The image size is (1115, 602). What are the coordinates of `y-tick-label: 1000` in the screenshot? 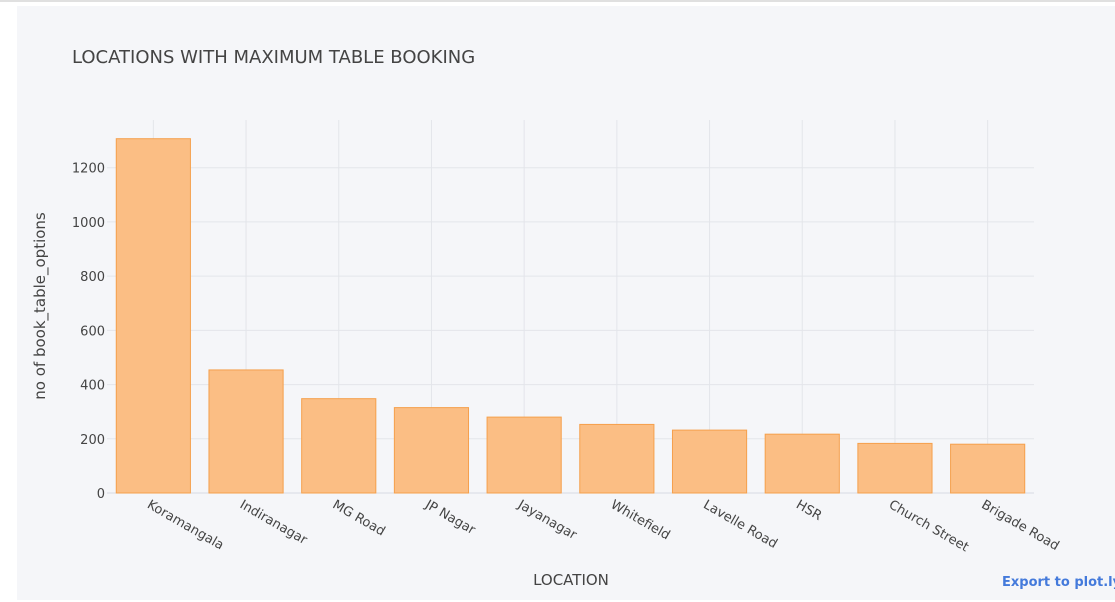 It's located at (88, 223).